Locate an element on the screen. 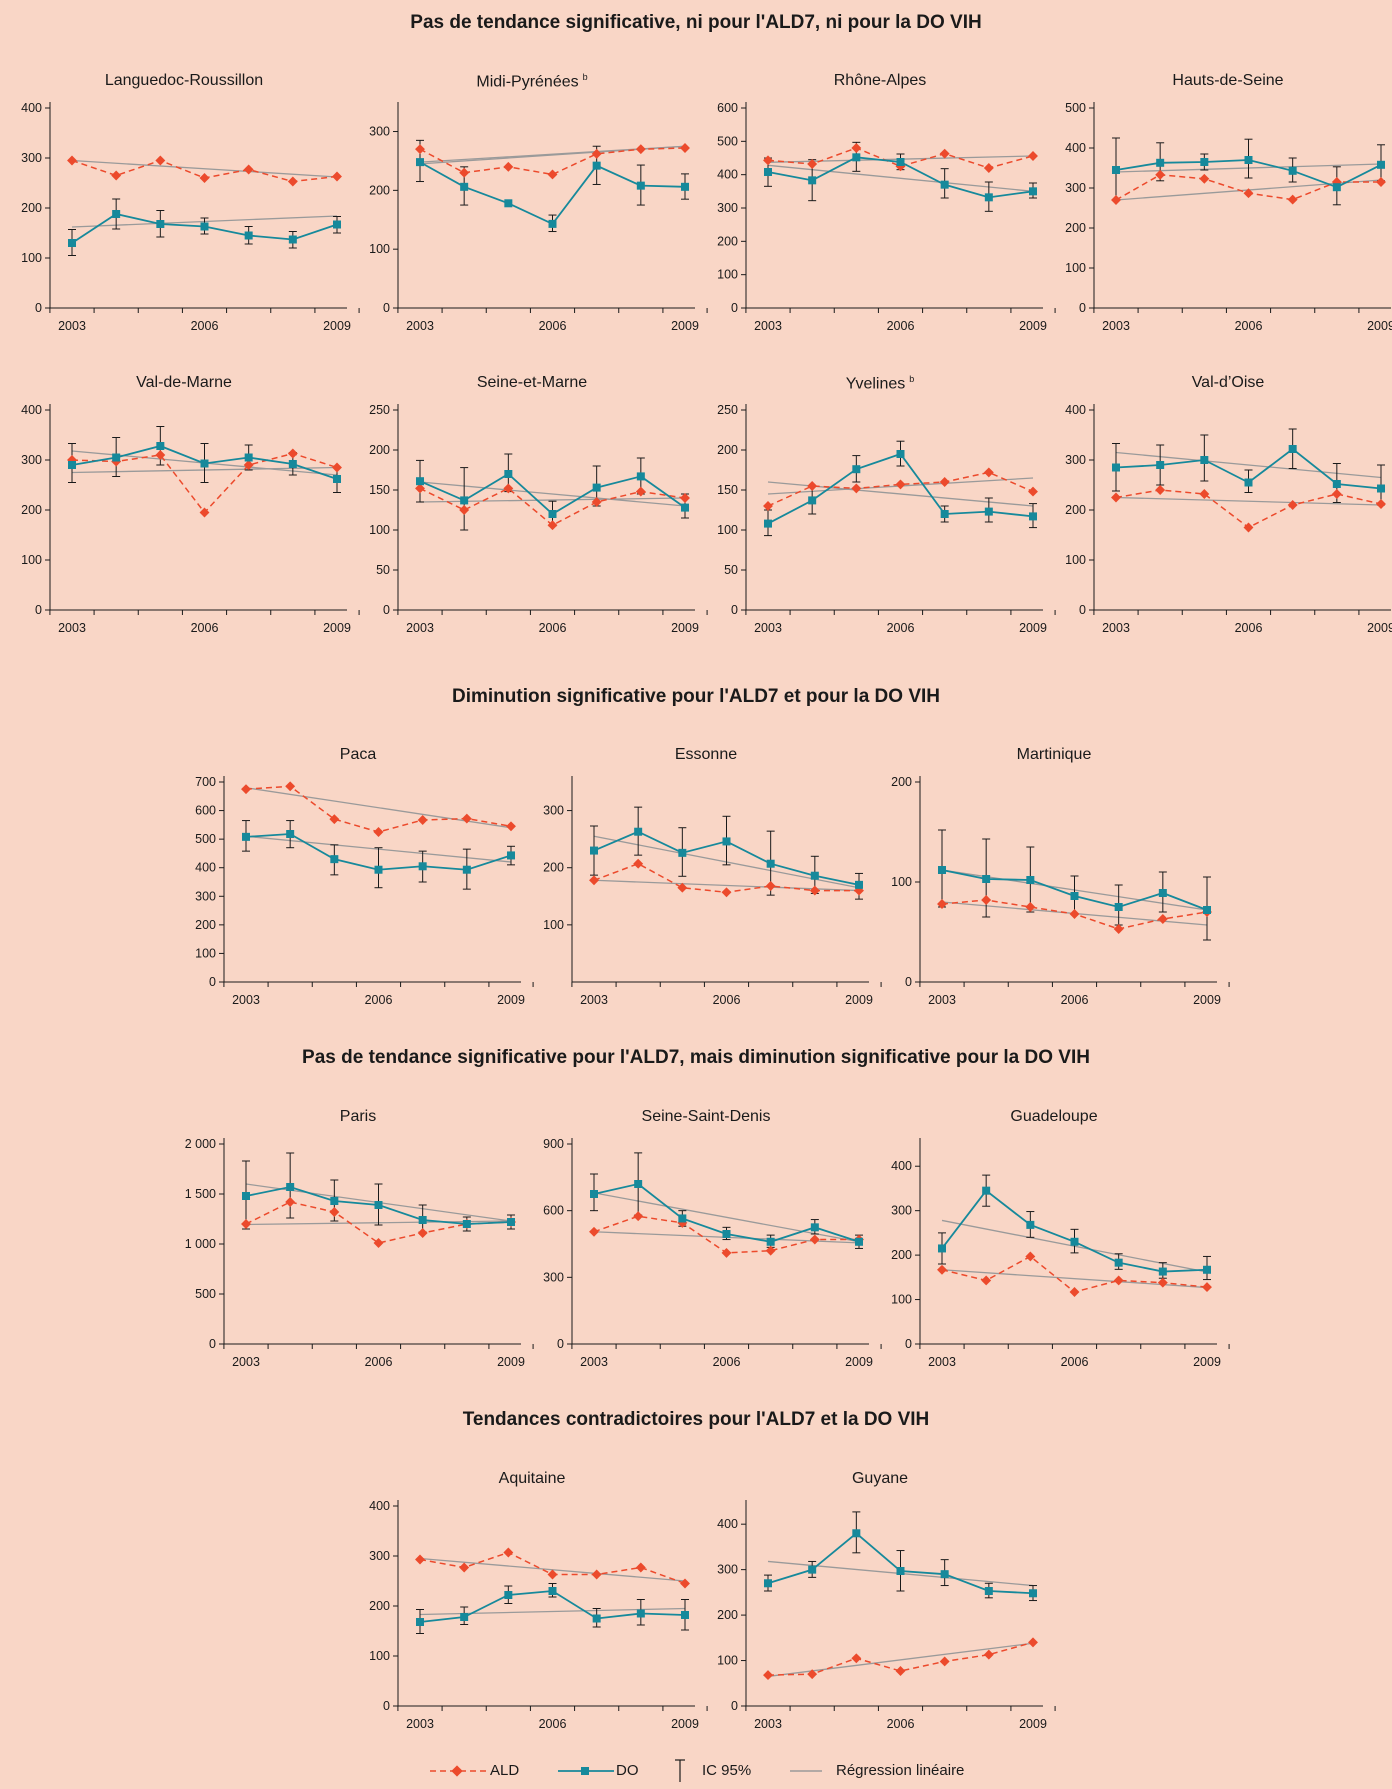 This screenshot has width=1392, height=1789. chart-title-superscript: b is located at coordinates (912, 379).